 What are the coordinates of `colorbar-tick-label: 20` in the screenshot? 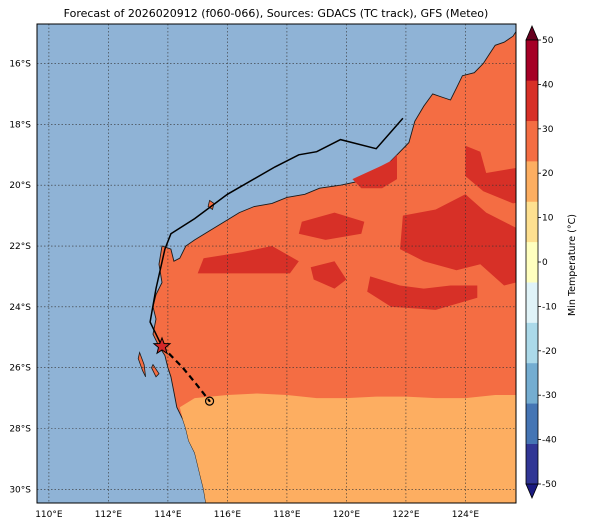 It's located at (548, 174).